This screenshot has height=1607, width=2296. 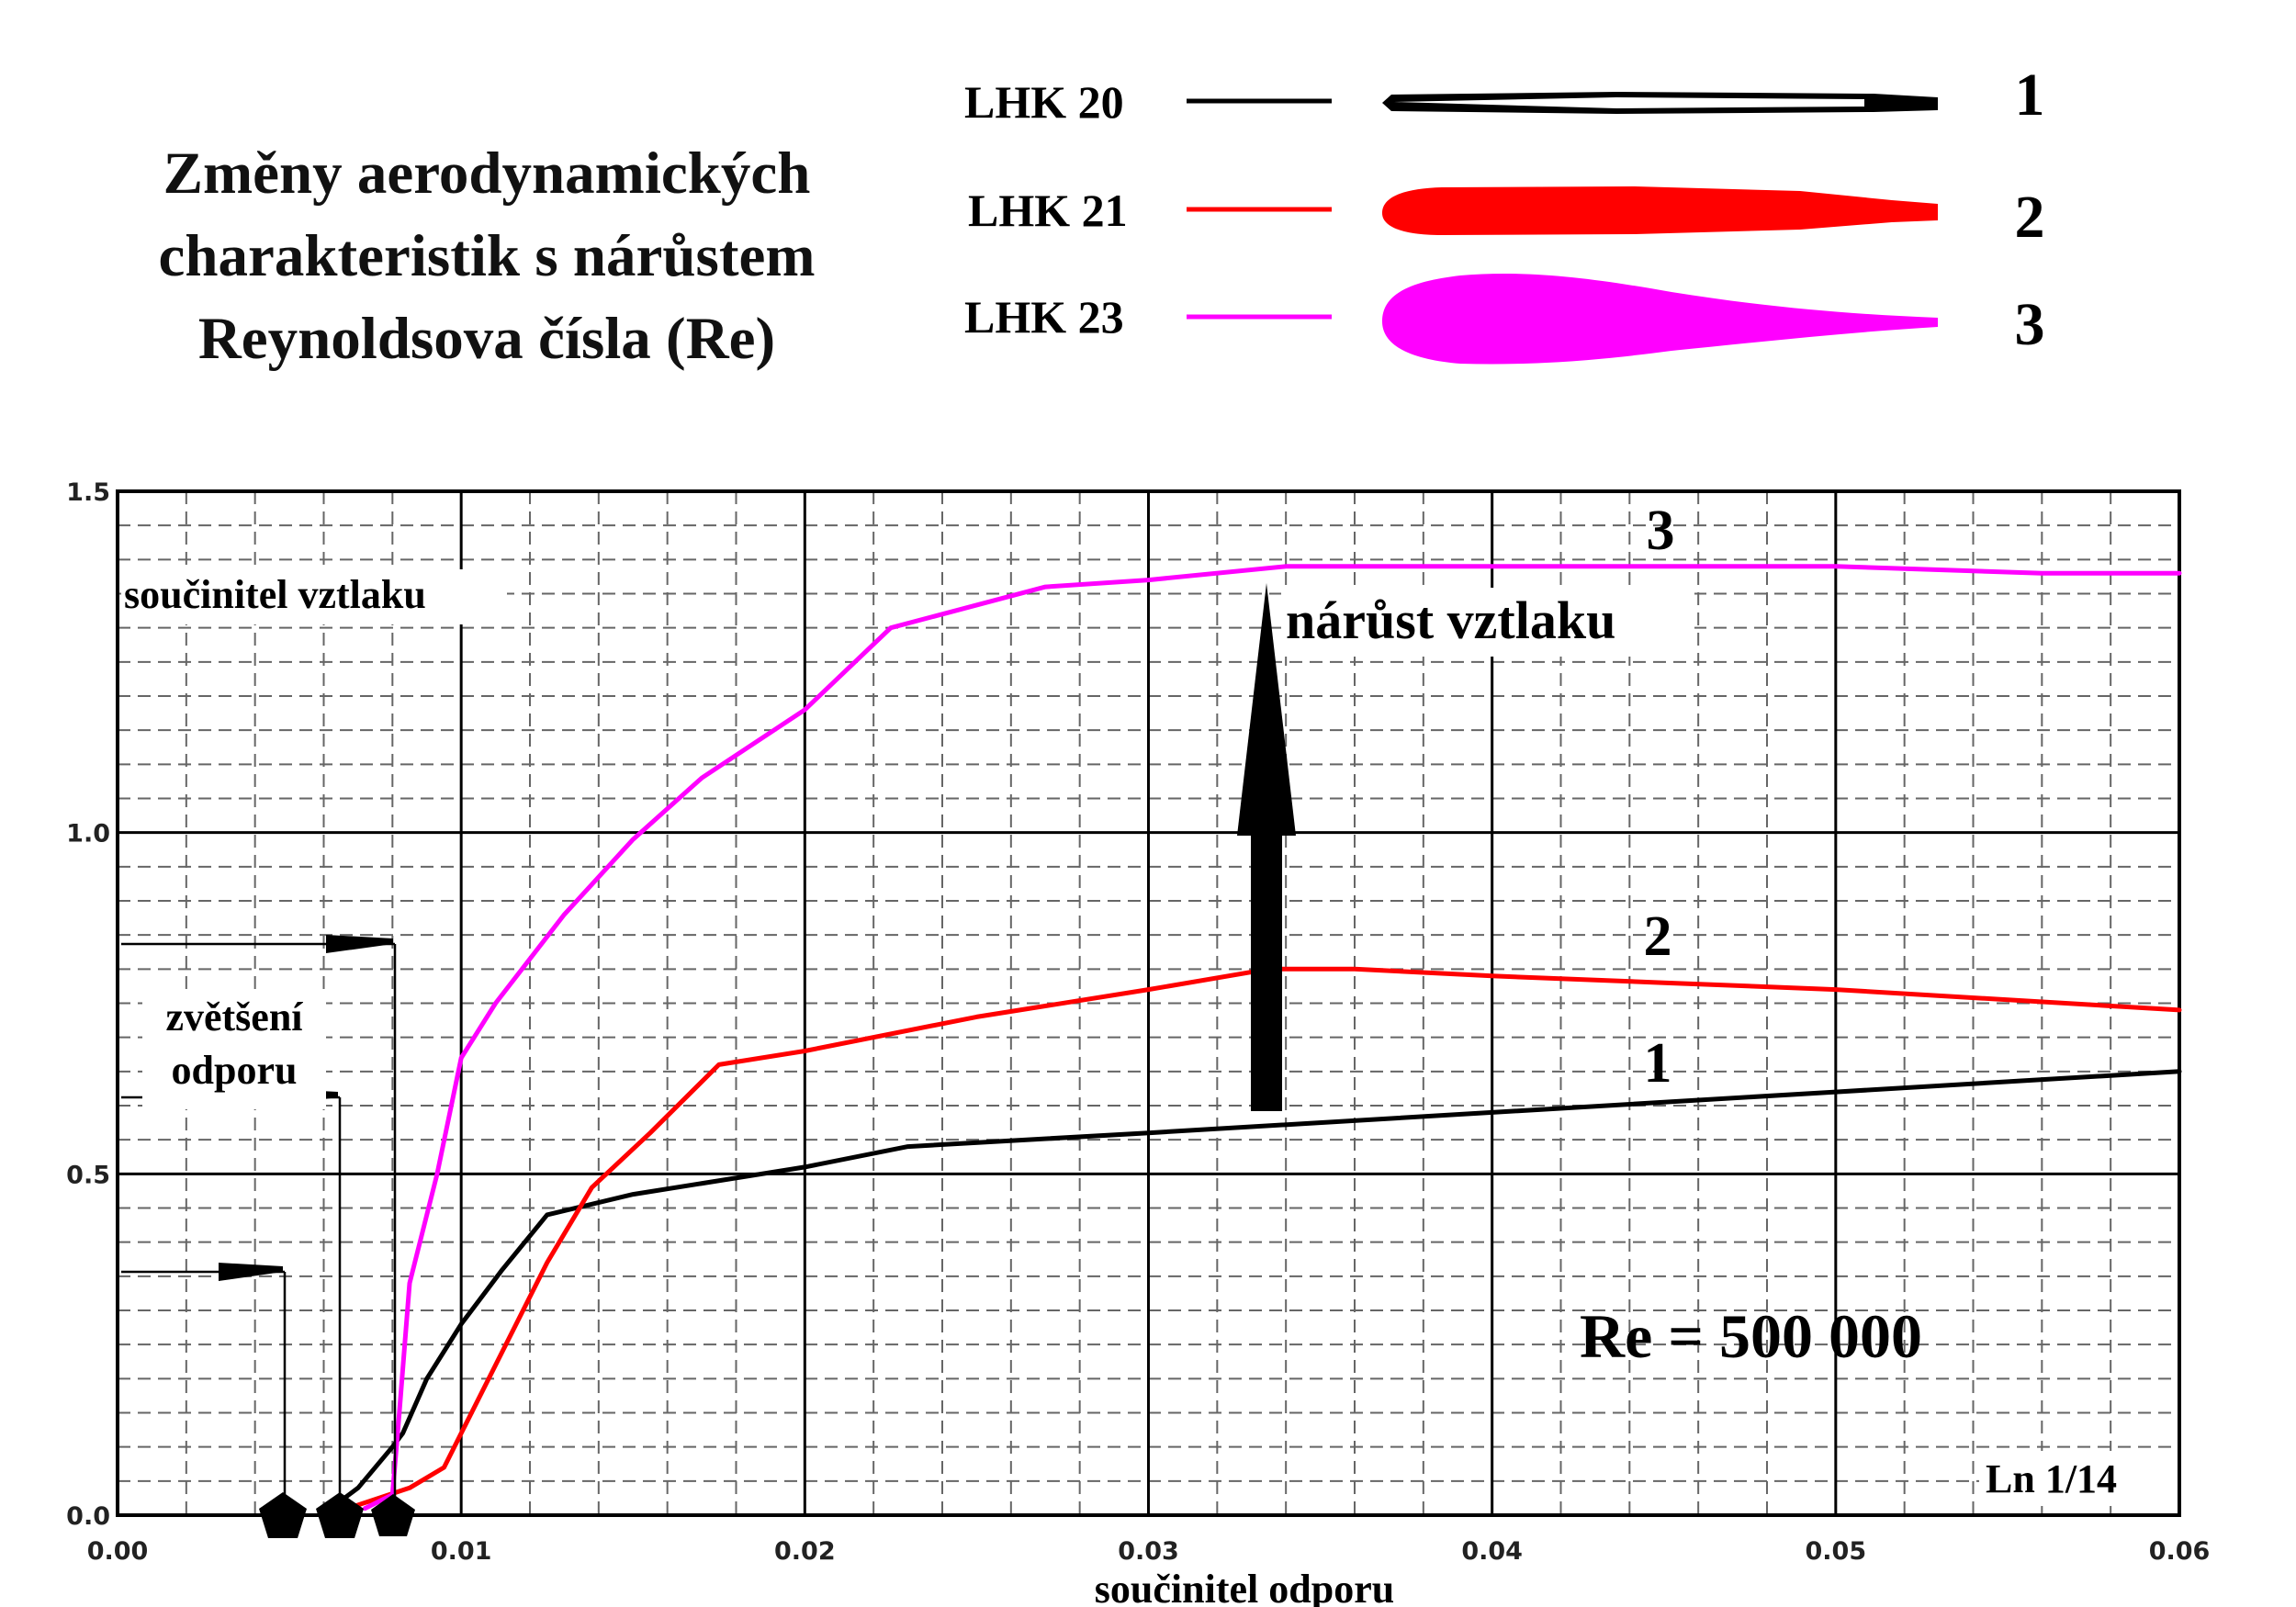 What do you see at coordinates (2051, 1478) in the screenshot?
I see `chart-code-label: Ln 1/14` at bounding box center [2051, 1478].